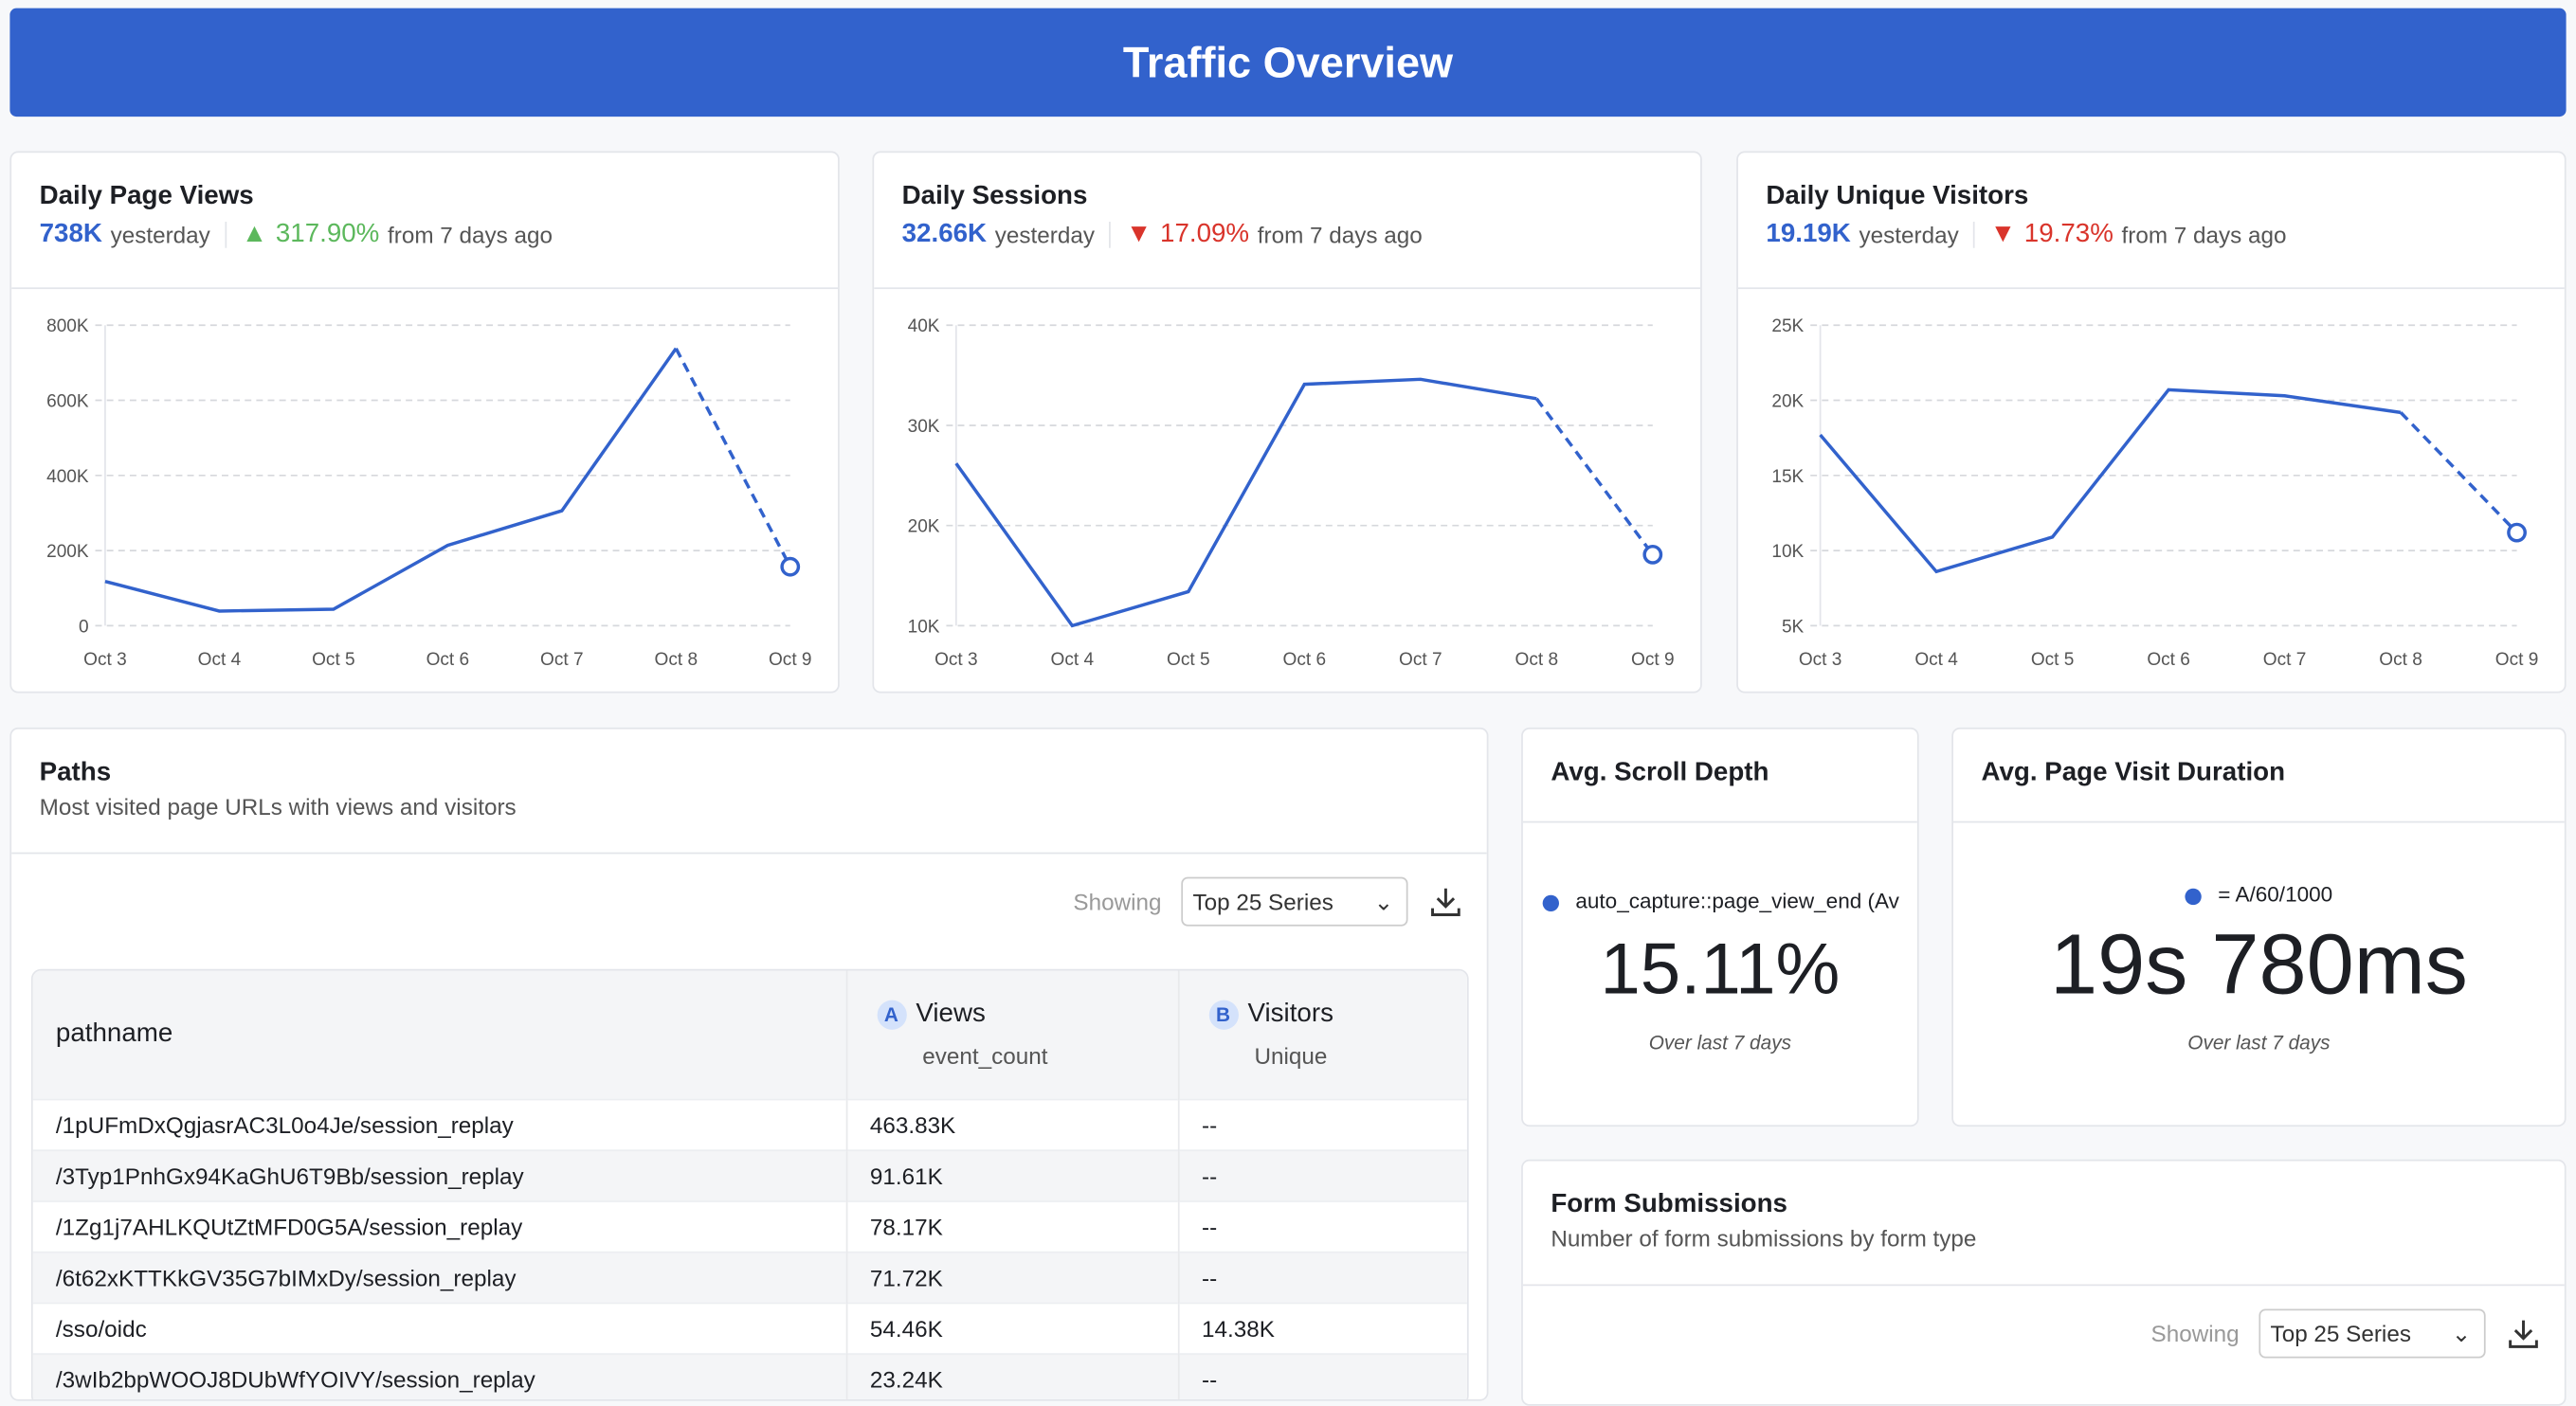 Image resolution: width=2576 pixels, height=1406 pixels. I want to click on card-title: Daily Unique Visitors, so click(1897, 196).